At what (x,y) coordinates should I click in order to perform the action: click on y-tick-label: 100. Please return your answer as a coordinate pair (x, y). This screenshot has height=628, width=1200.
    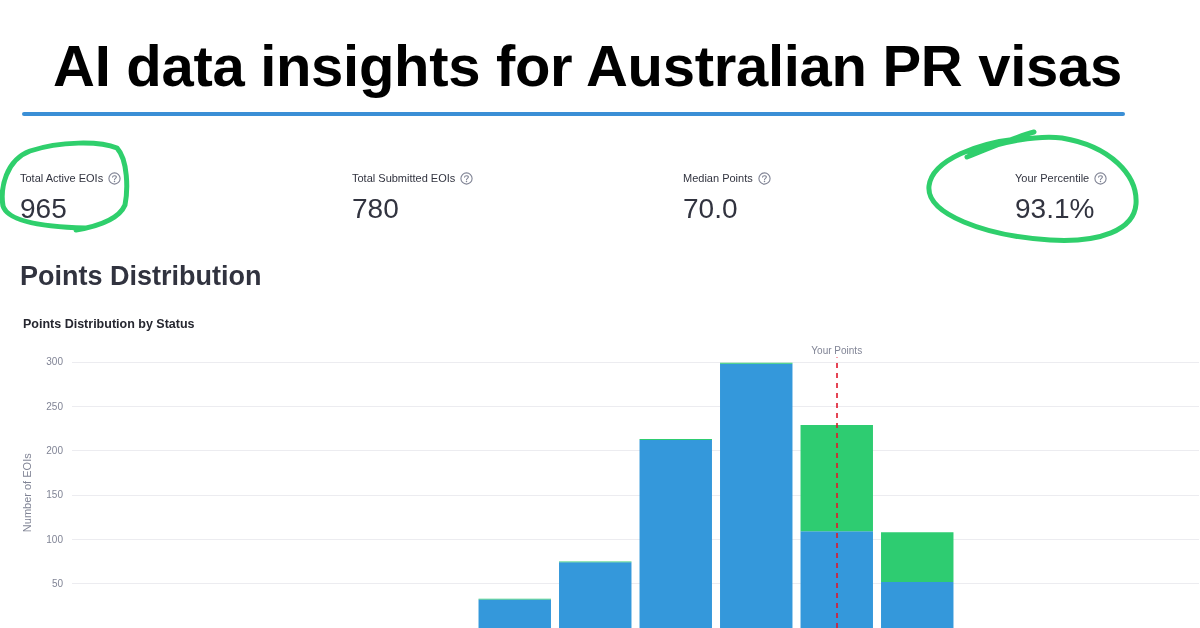
    Looking at the image, I should click on (55, 539).